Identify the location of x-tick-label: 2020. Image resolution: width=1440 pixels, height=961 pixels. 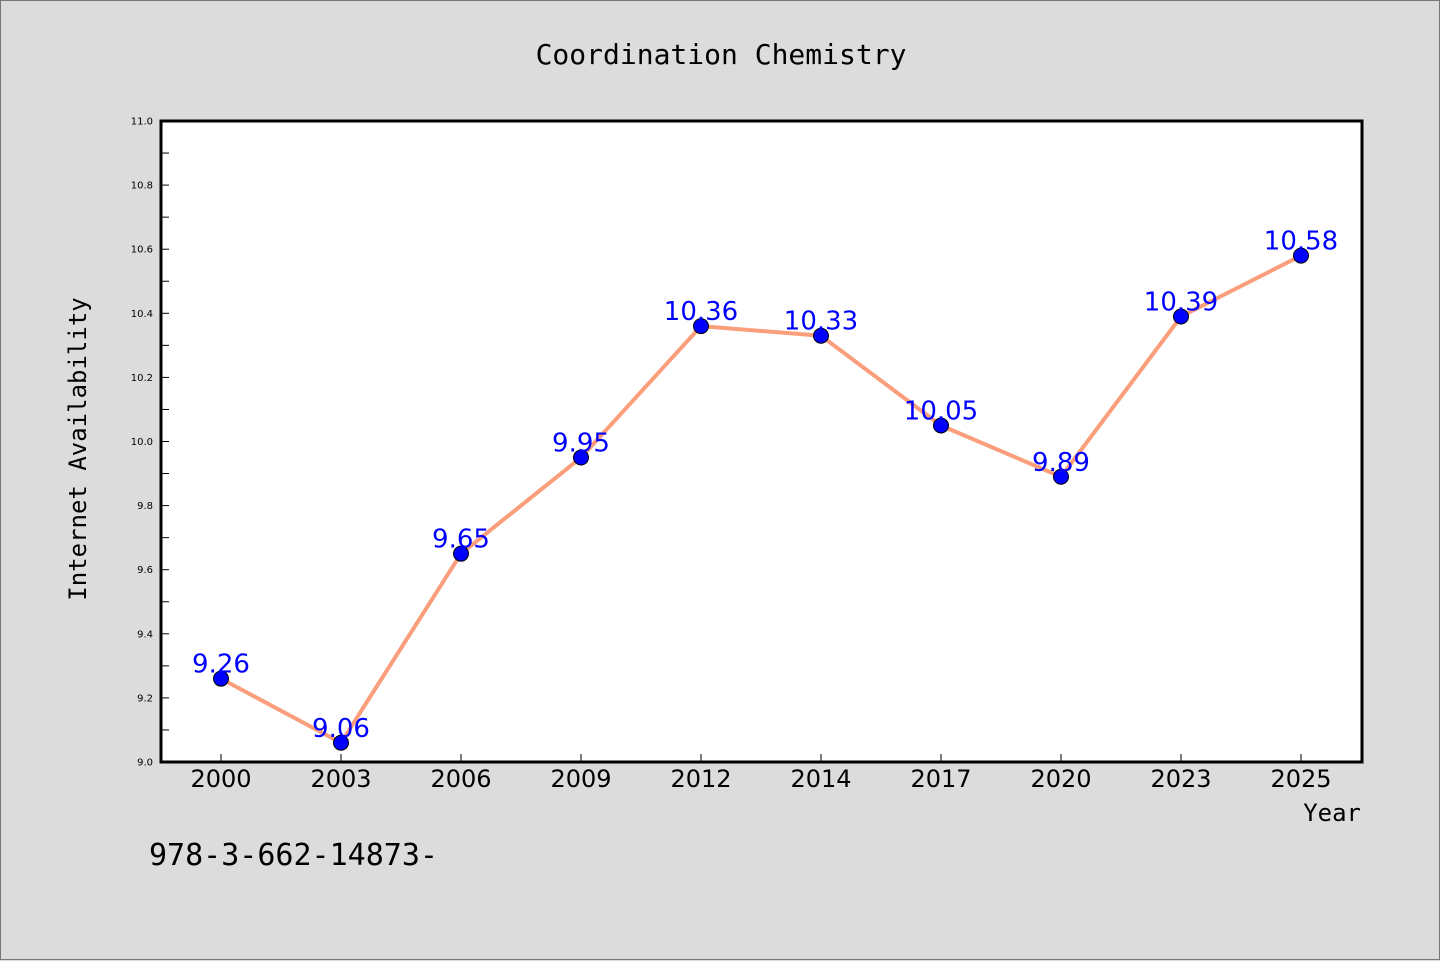
(1060, 779).